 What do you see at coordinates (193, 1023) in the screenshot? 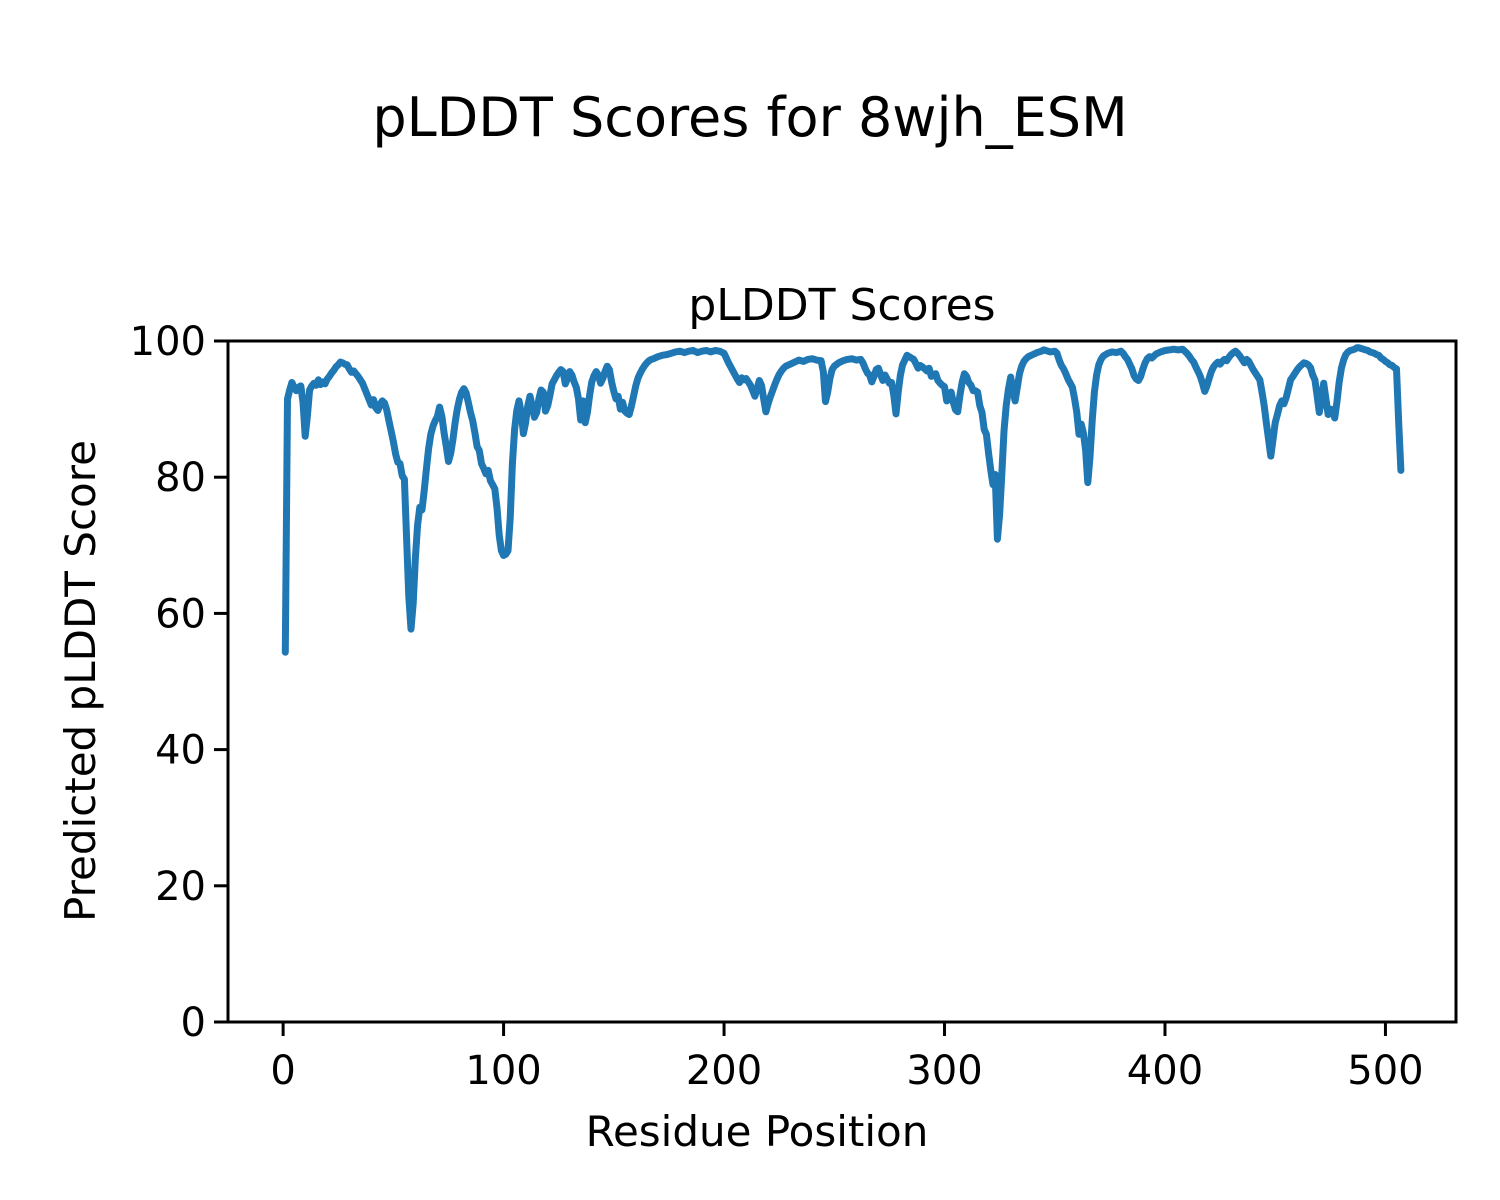
I see `y-tick-label: 0` at bounding box center [193, 1023].